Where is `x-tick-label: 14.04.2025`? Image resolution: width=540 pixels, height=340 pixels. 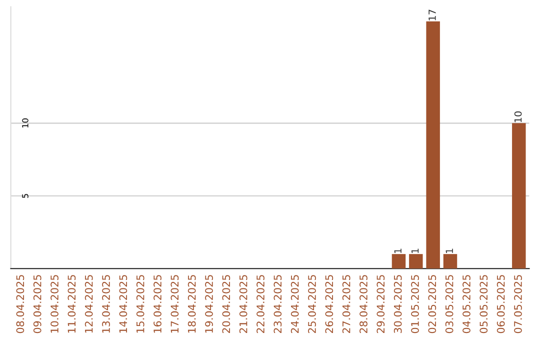 x-tick-label: 14.04.2025 is located at coordinates (123, 304).